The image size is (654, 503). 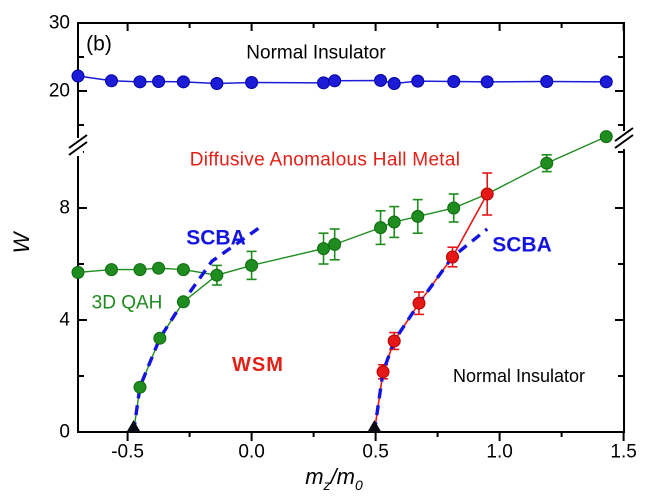 What do you see at coordinates (375, 452) in the screenshot?
I see `x-tick-label: 0.5` at bounding box center [375, 452].